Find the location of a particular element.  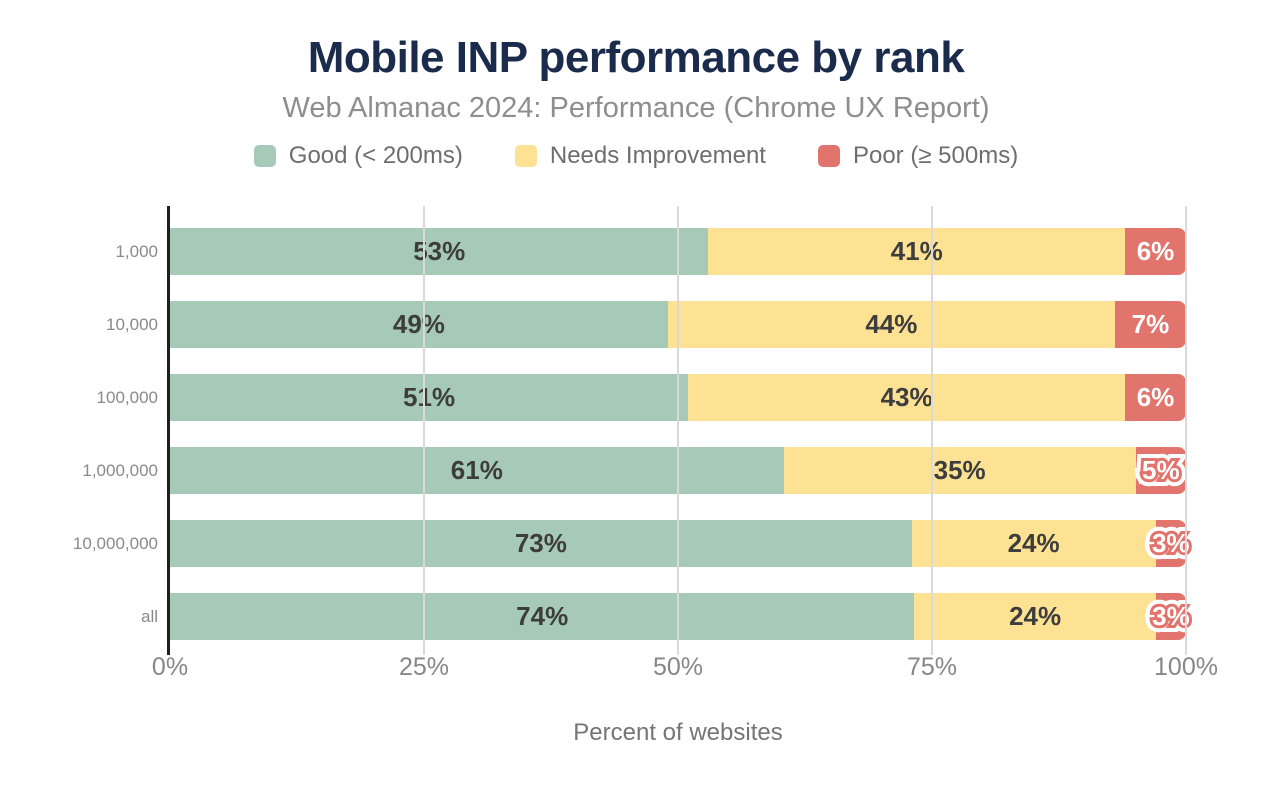

bar-value-label: 61% is located at coordinates (476, 470).